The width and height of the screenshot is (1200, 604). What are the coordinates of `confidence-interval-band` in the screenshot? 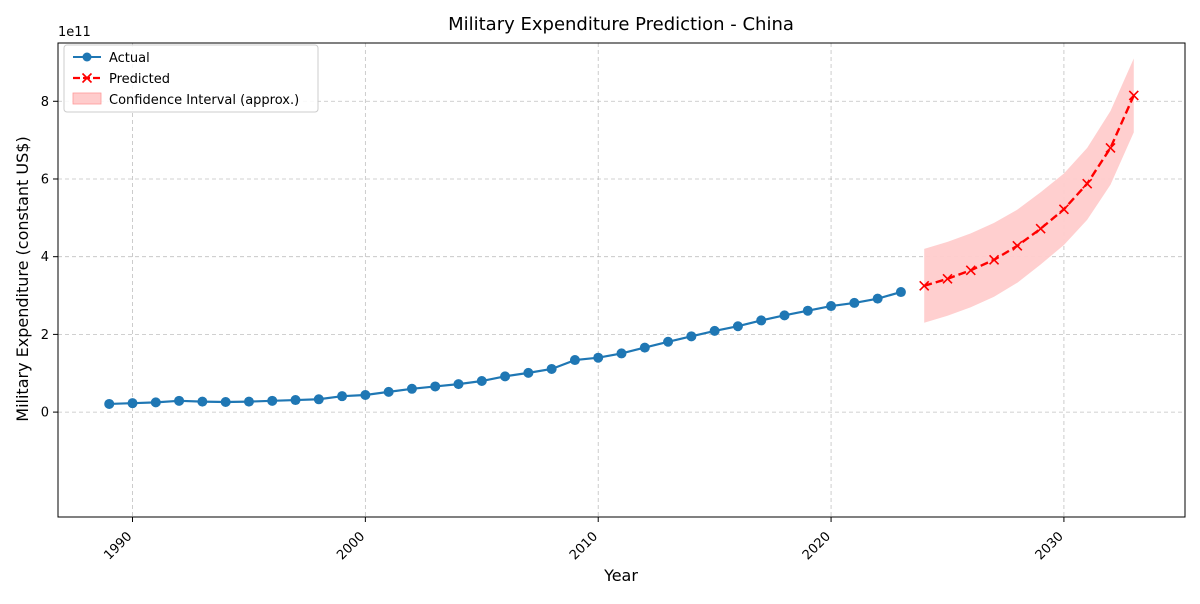 It's located at (1029, 190).